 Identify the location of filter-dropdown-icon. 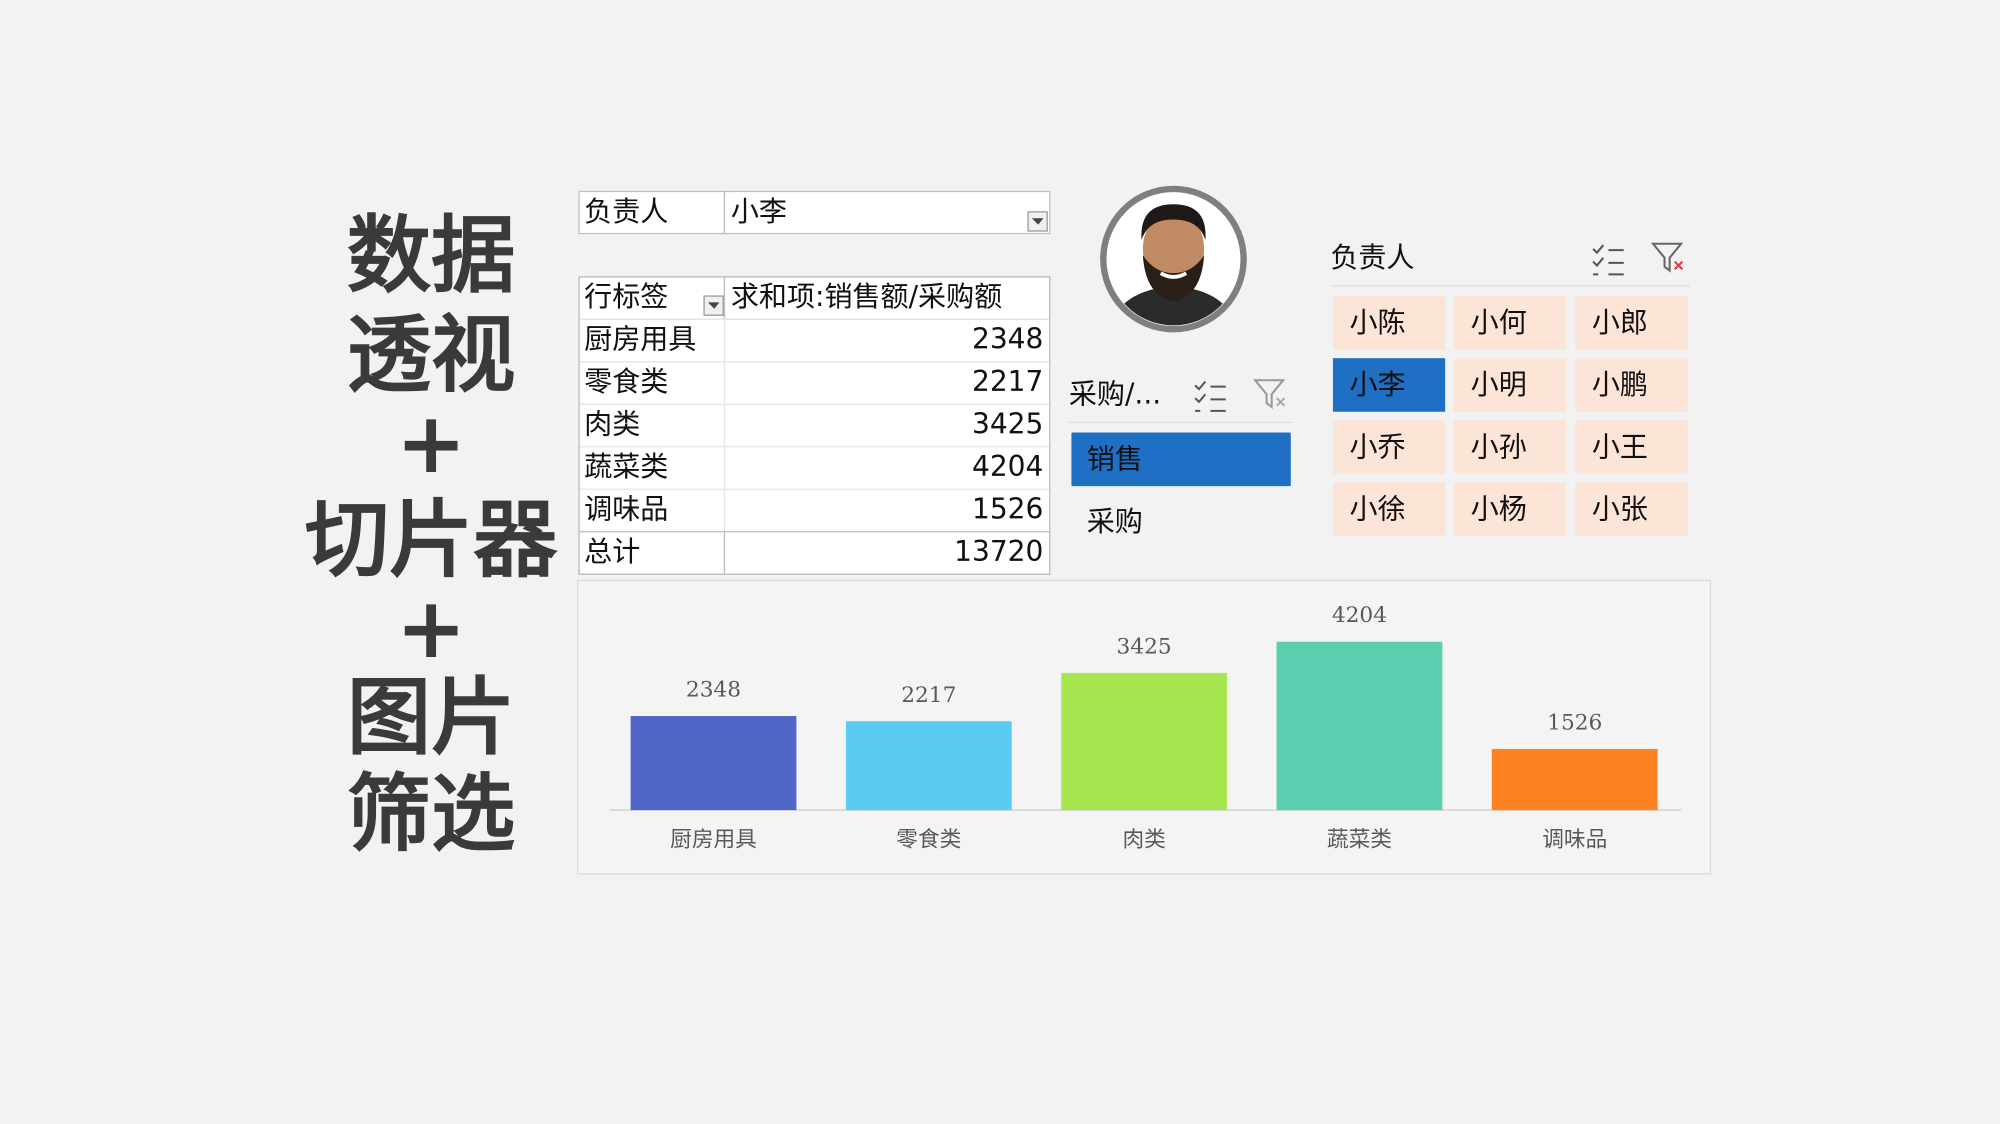
(1037, 221).